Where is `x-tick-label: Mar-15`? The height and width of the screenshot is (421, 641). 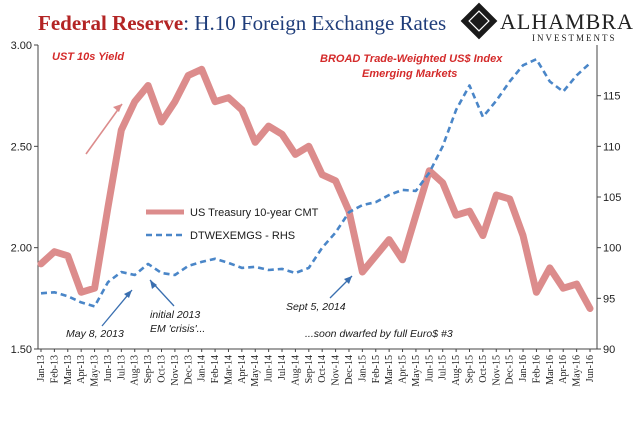
x-tick-label: Mar-15 is located at coordinates (389, 370).